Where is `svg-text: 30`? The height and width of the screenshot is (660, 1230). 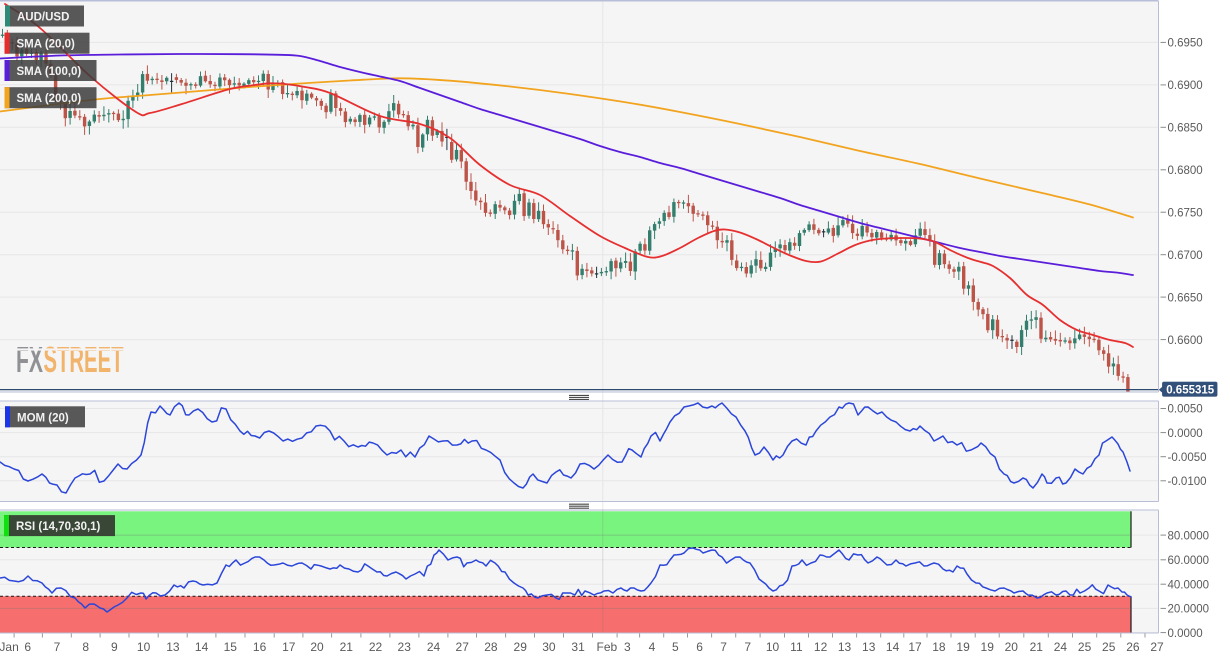 svg-text: 30 is located at coordinates (549, 647).